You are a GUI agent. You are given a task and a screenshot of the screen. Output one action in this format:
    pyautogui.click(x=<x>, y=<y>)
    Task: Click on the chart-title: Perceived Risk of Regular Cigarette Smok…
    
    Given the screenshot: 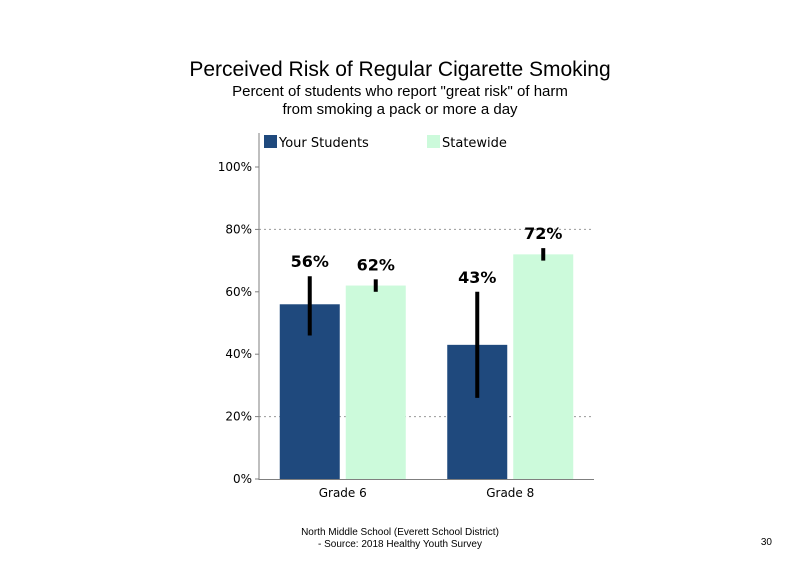 What is the action you would take?
    pyautogui.click(x=400, y=69)
    